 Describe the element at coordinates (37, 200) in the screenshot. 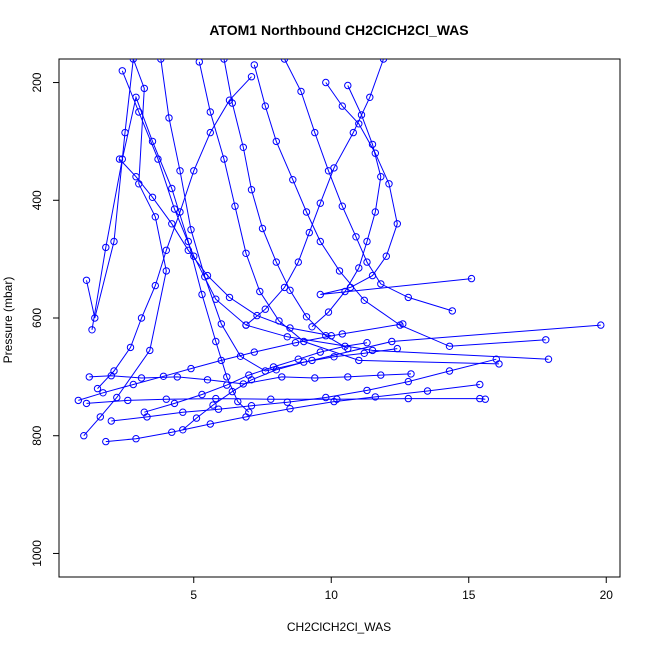

I see `y-tick-label: 400` at that location.